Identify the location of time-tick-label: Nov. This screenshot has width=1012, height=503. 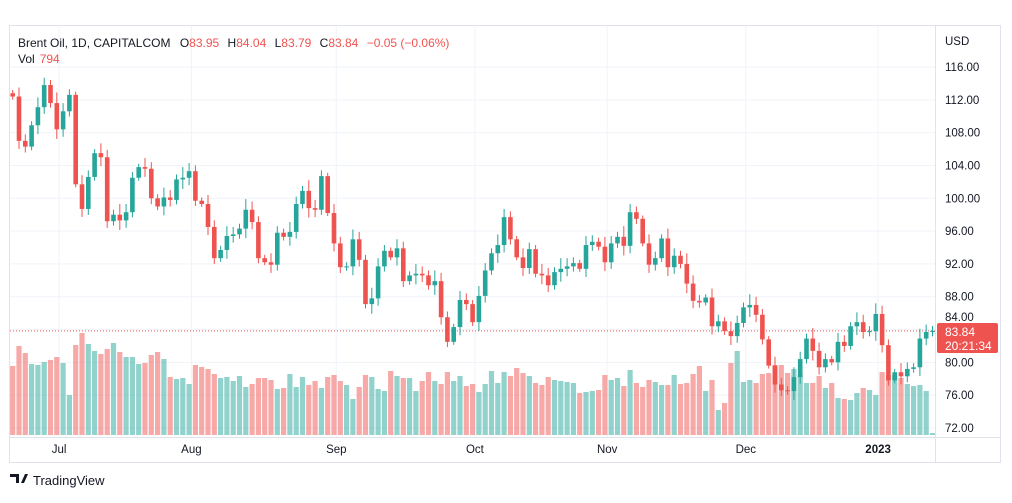
(607, 450).